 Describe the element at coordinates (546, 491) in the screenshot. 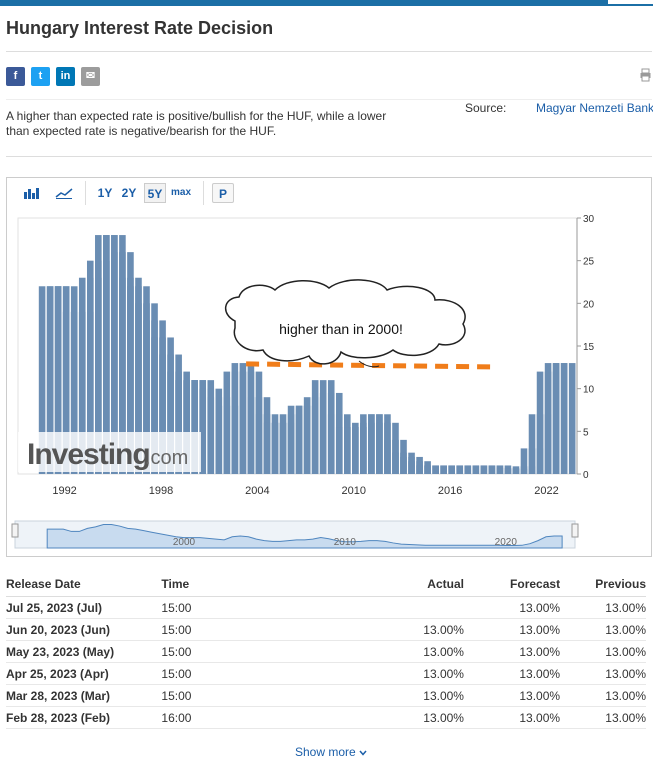

I see `x-tick-label: 2022` at that location.